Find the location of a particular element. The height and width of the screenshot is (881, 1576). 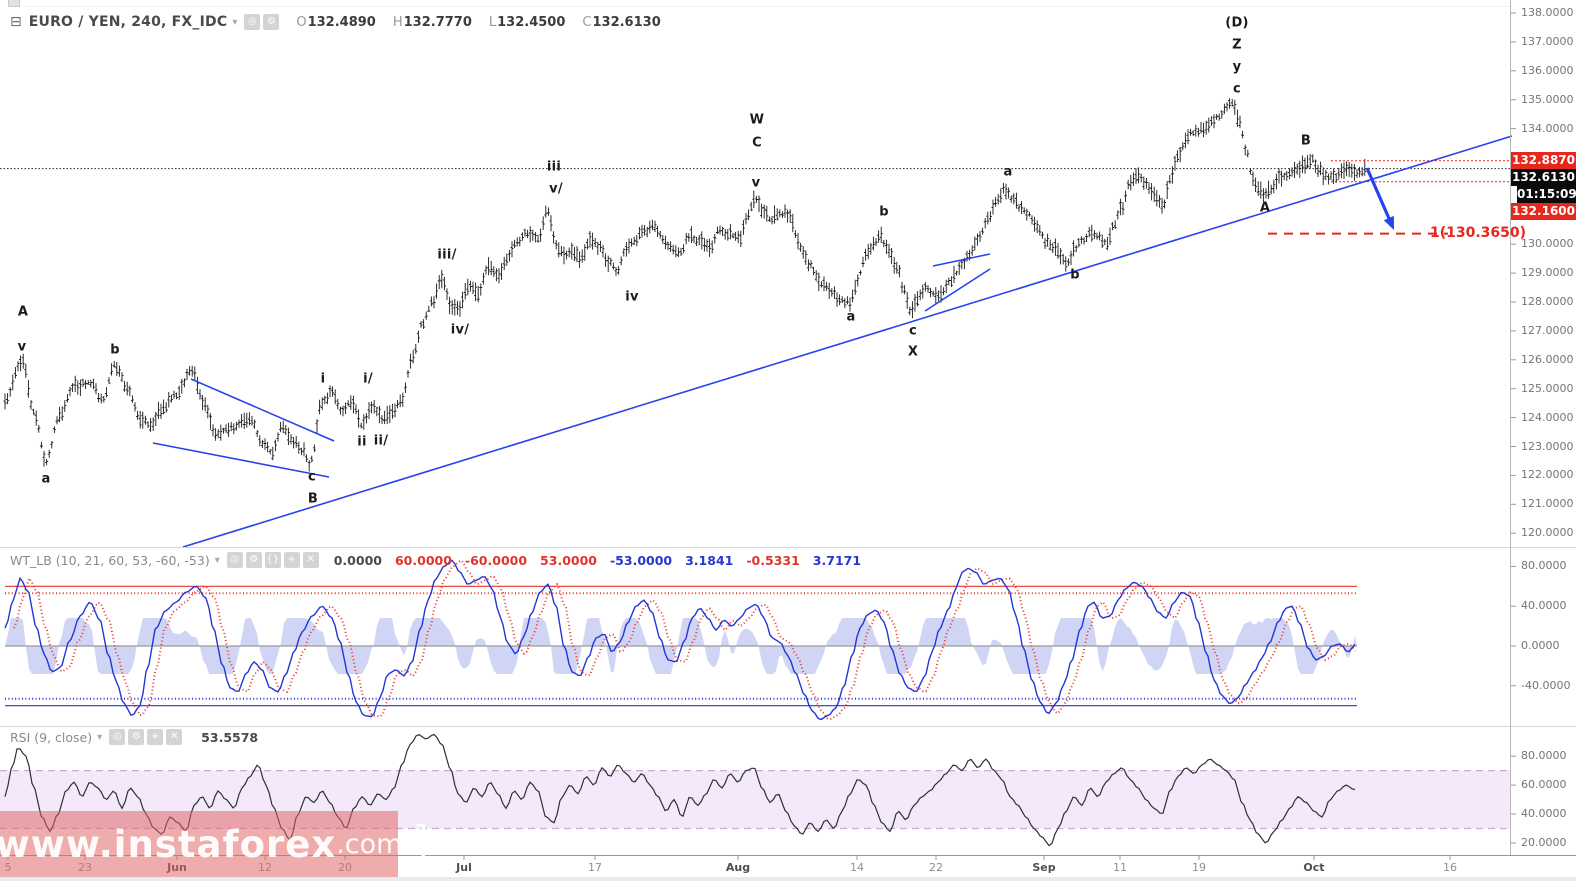

price-axis-label: 138.0000 is located at coordinates (1547, 12).